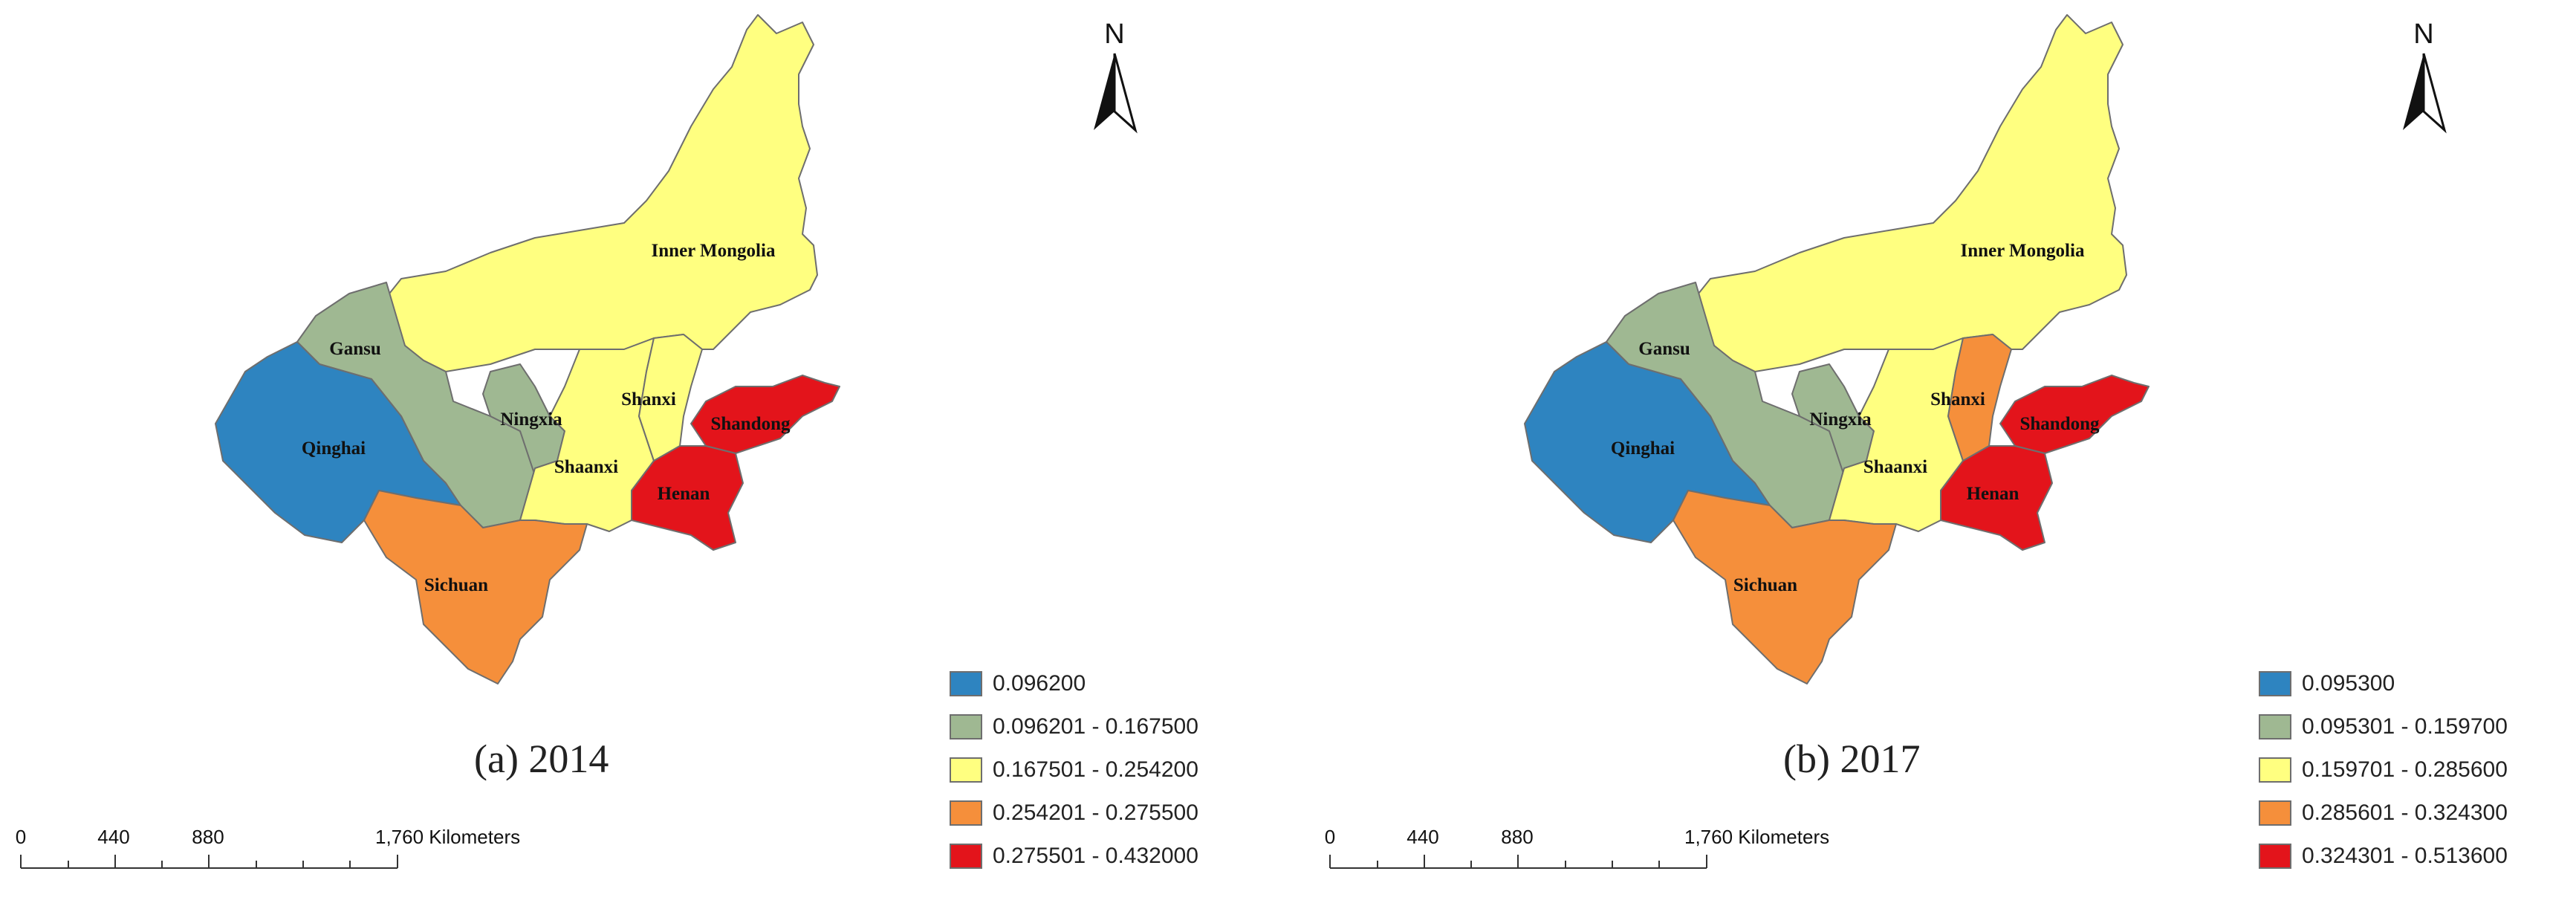  Describe the element at coordinates (1095, 726) in the screenshot. I see `legend-label: 0.096201 - 0.167500` at that location.